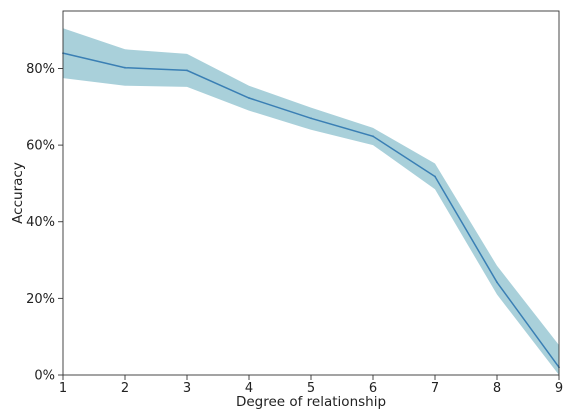 This screenshot has width=564, height=409. What do you see at coordinates (40, 299) in the screenshot?
I see `y-tick-label: 20%` at bounding box center [40, 299].